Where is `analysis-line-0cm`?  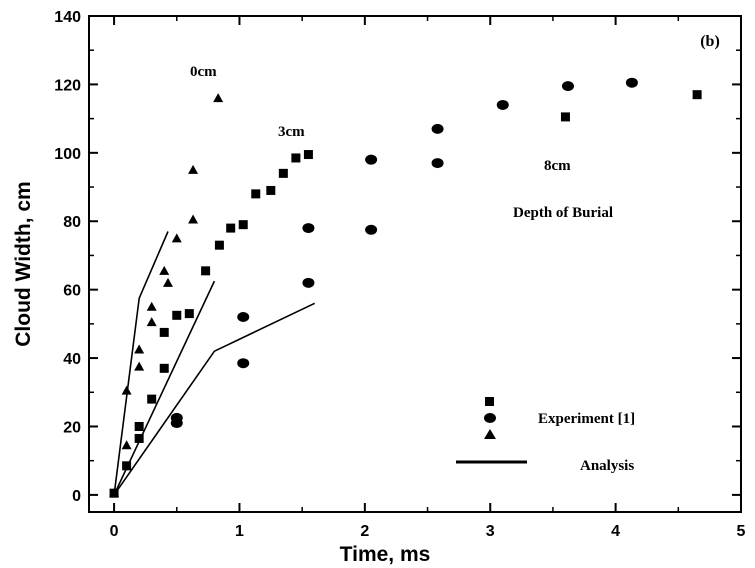
analysis-line-0cm is located at coordinates (141, 363).